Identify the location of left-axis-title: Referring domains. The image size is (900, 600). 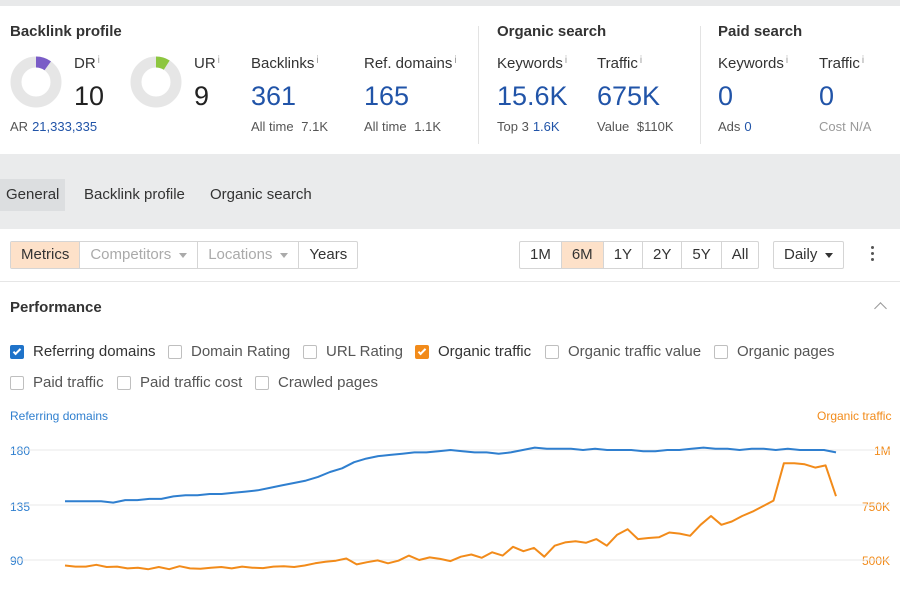
(59, 416).